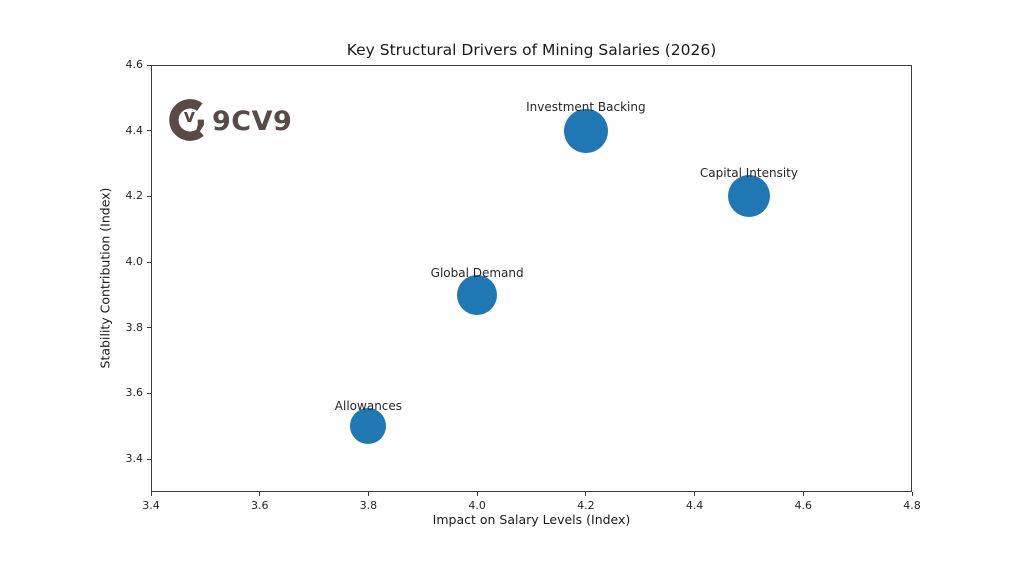  I want to click on y-tick-label: 4.0, so click(134, 262).